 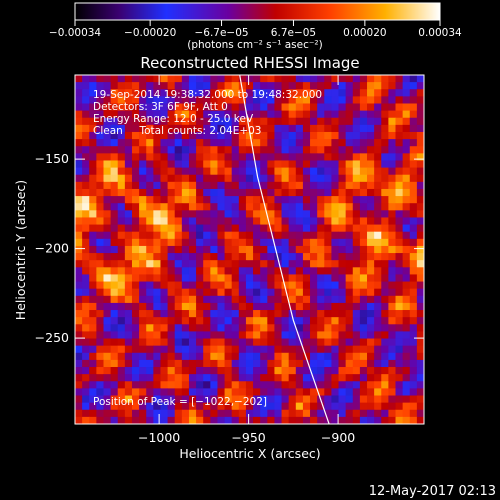 What do you see at coordinates (254, 45) in the screenshot?
I see `colorbar-unit-label: (photons cm⁻² s⁻¹ asec⁻²)` at bounding box center [254, 45].